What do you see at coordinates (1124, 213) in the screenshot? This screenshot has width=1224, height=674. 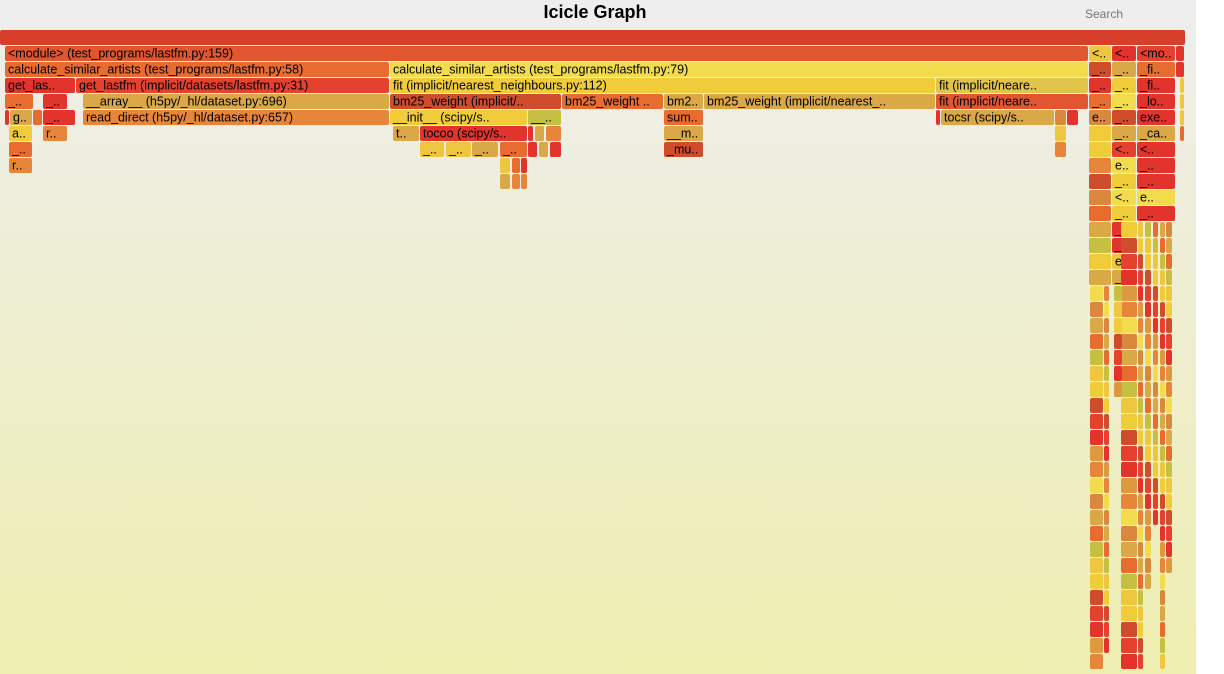 I see `frame-91: _..` at bounding box center [1124, 213].